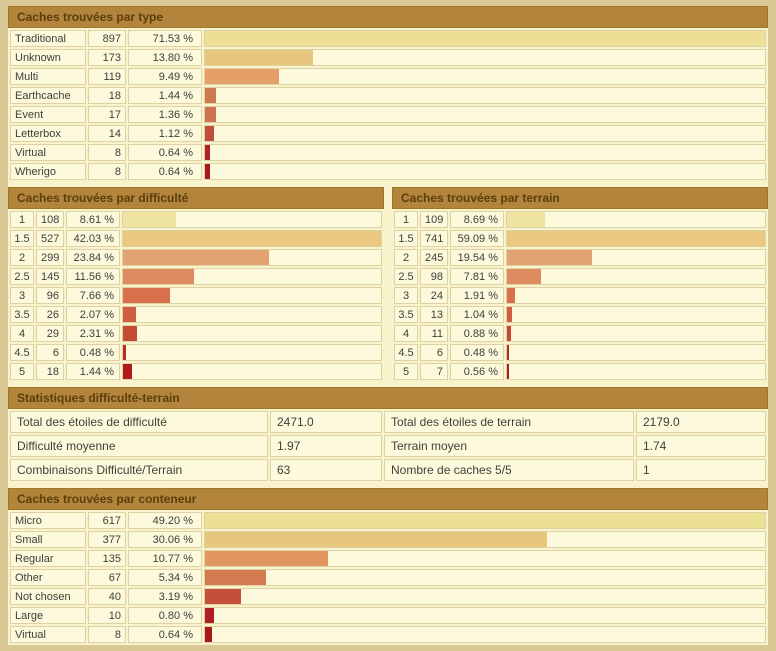 The height and width of the screenshot is (651, 776). What do you see at coordinates (406, 314) in the screenshot?
I see `terrain-label-cell: 3.5` at bounding box center [406, 314].